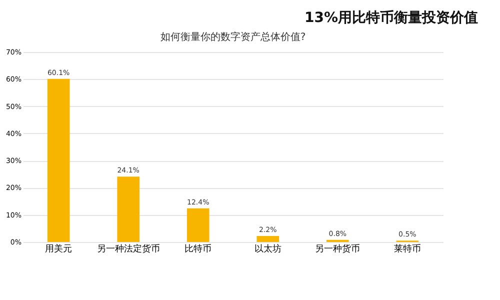 The width and height of the screenshot is (500, 300). Describe the element at coordinates (128, 249) in the screenshot. I see `x-tick-label: 另一种法定货币` at that location.